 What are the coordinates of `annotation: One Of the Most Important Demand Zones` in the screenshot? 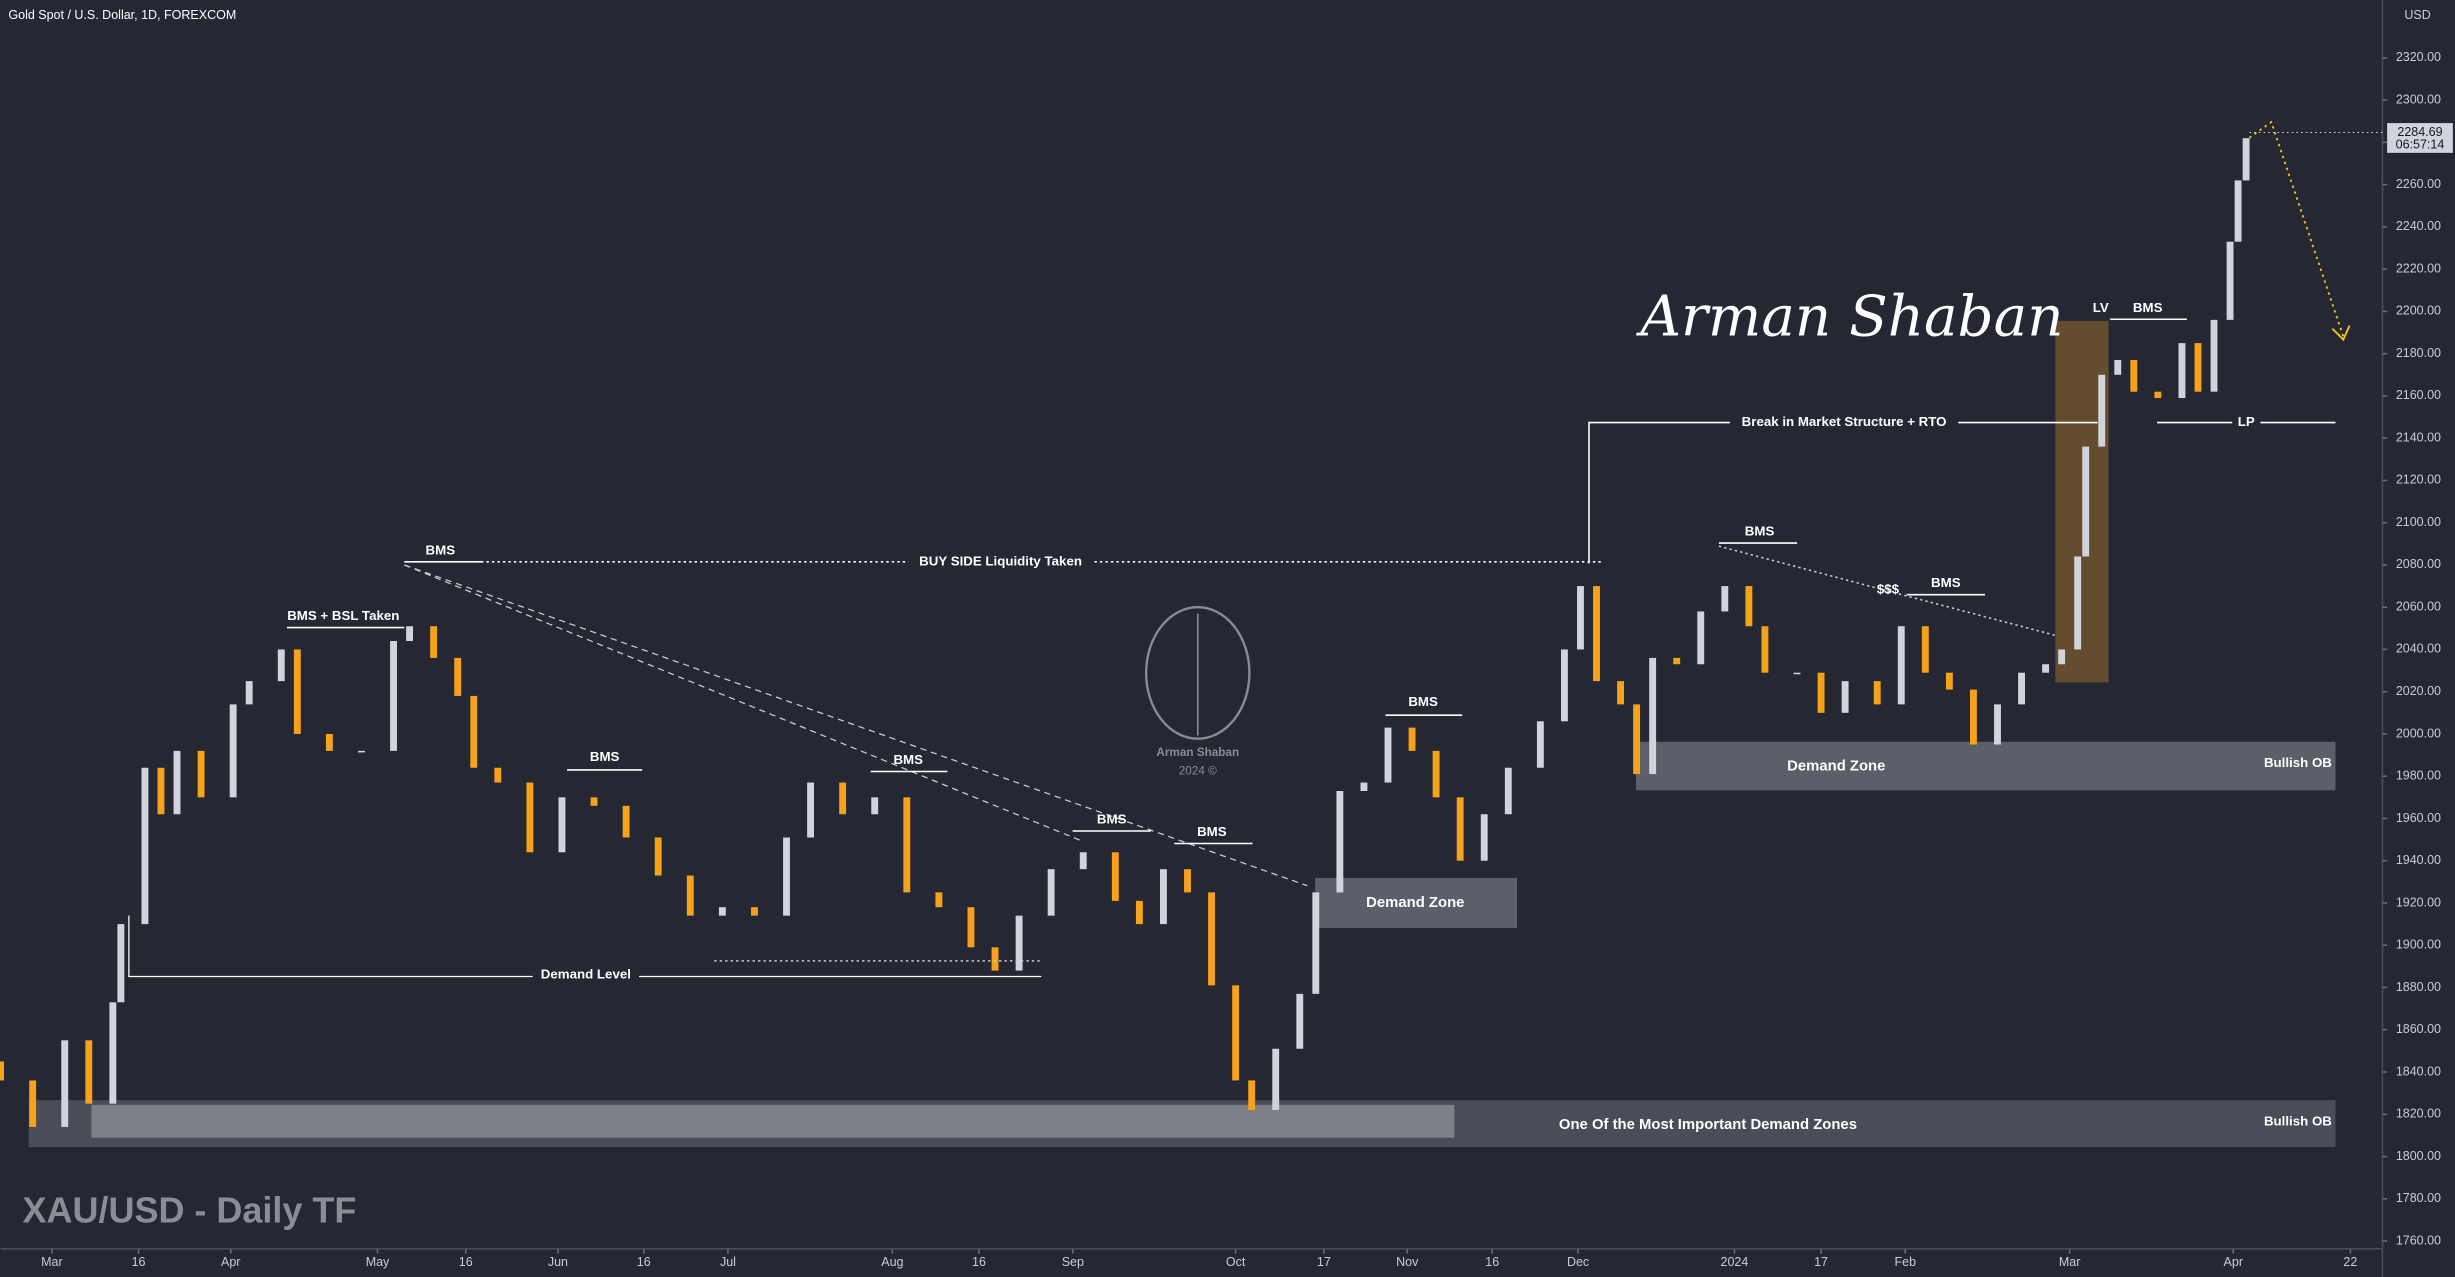 It's located at (1708, 1125).